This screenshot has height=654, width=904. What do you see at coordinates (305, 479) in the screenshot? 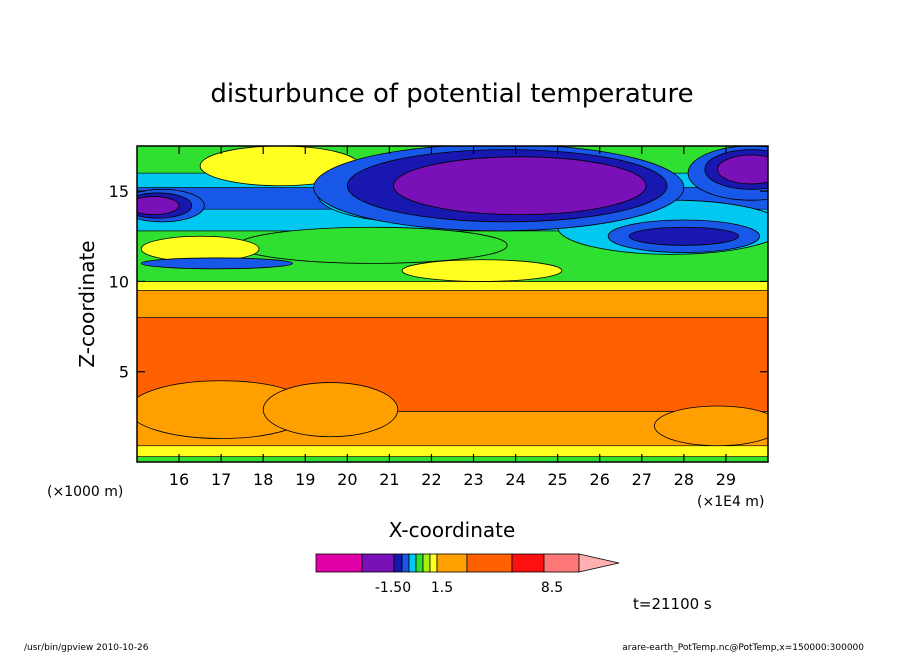
I see `x-tick-label: 19` at bounding box center [305, 479].